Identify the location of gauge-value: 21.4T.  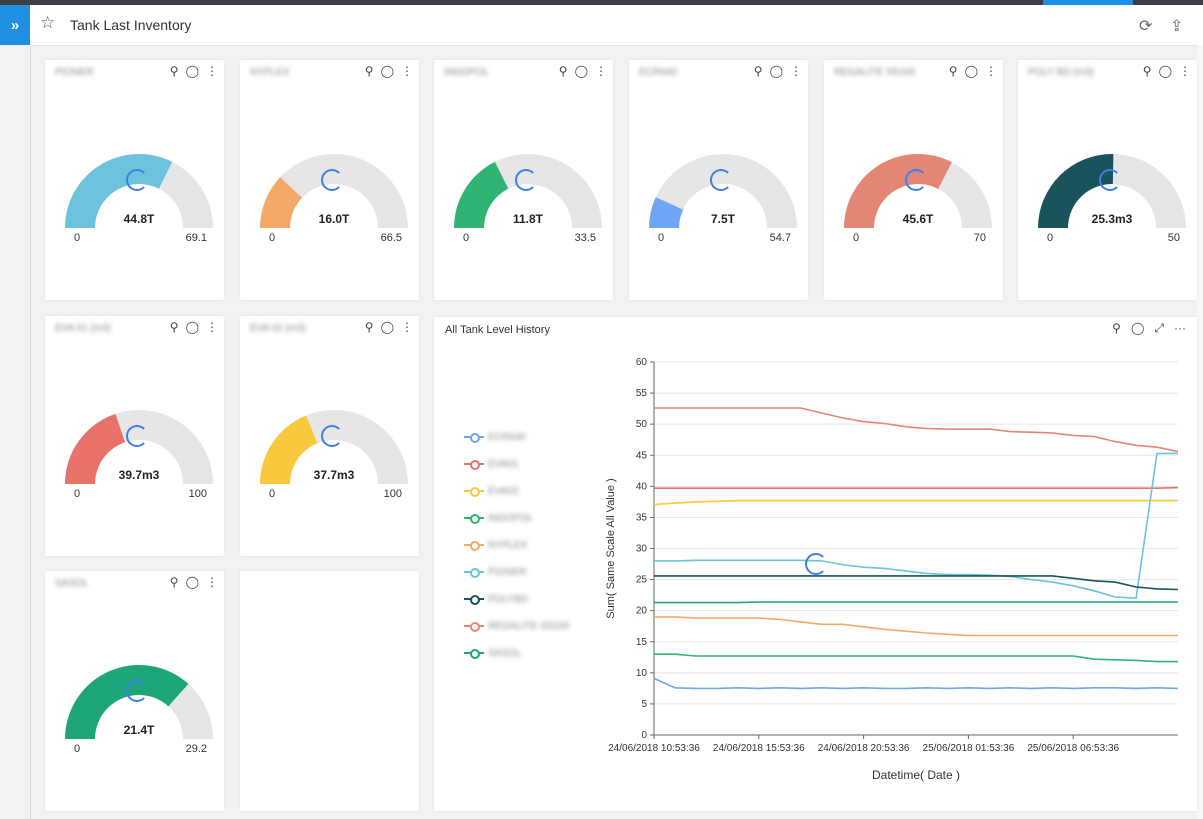
(139, 730).